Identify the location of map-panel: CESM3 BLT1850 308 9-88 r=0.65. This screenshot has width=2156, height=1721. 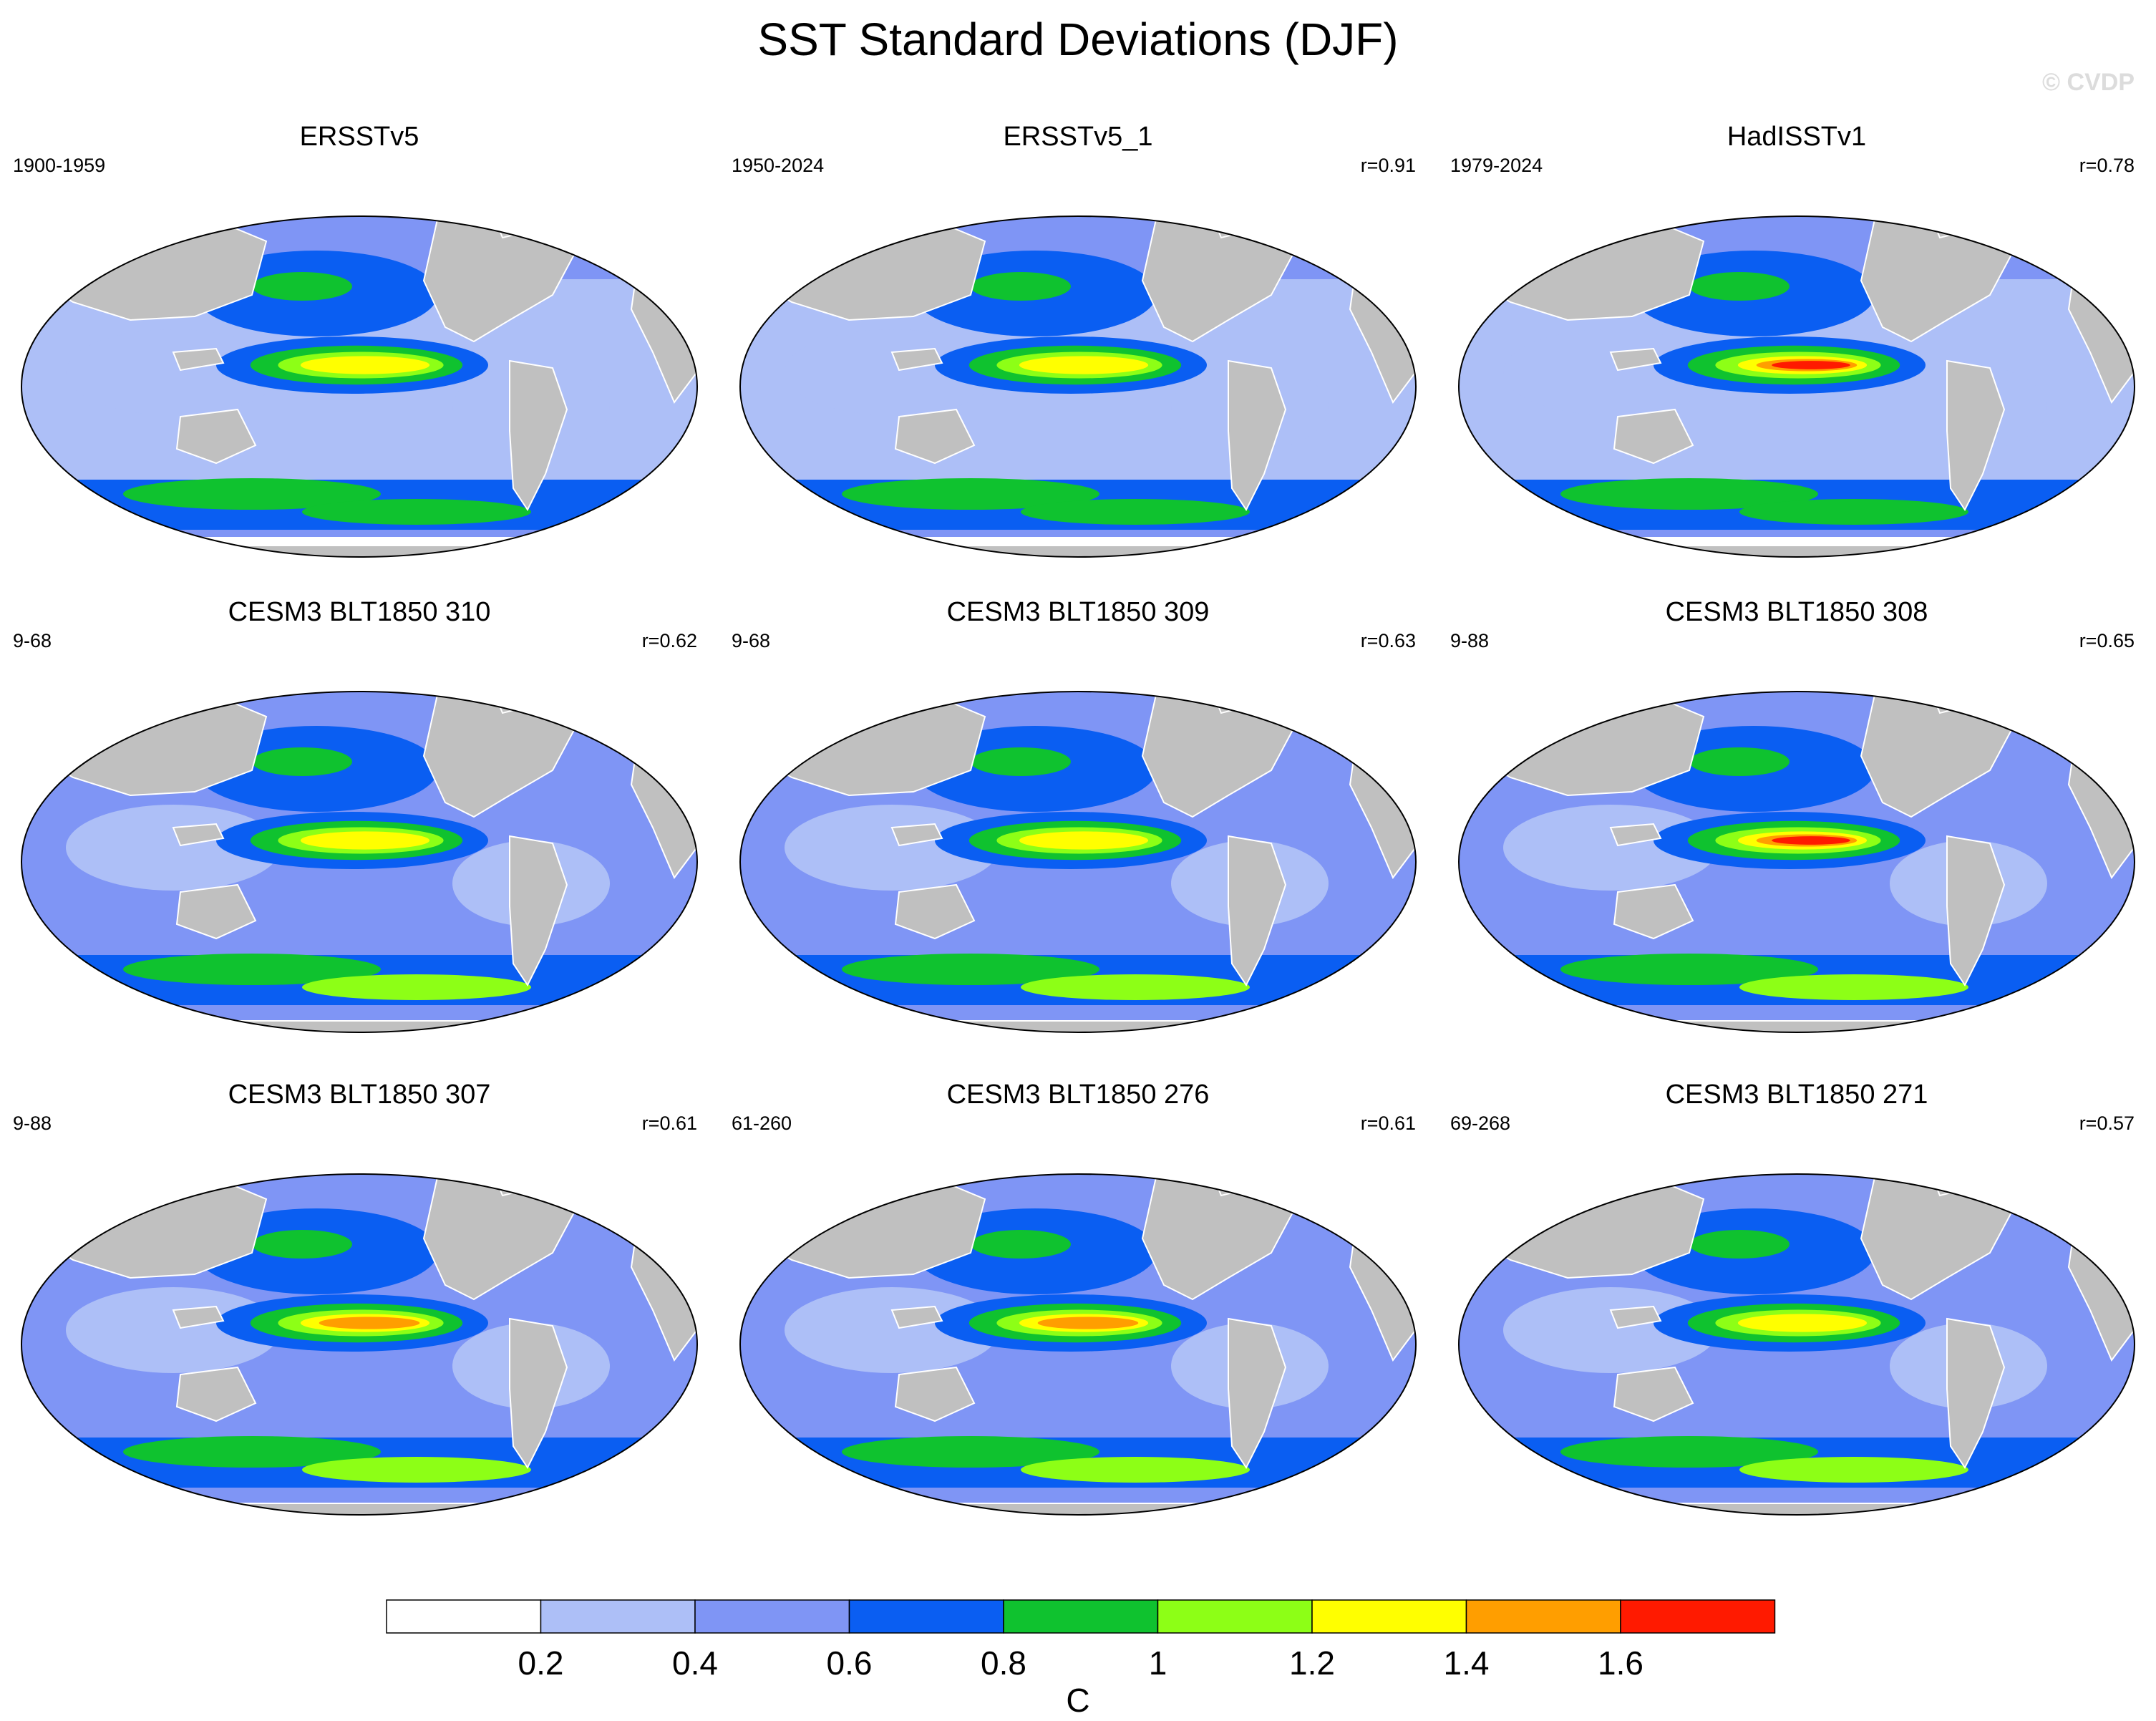
(1797, 848).